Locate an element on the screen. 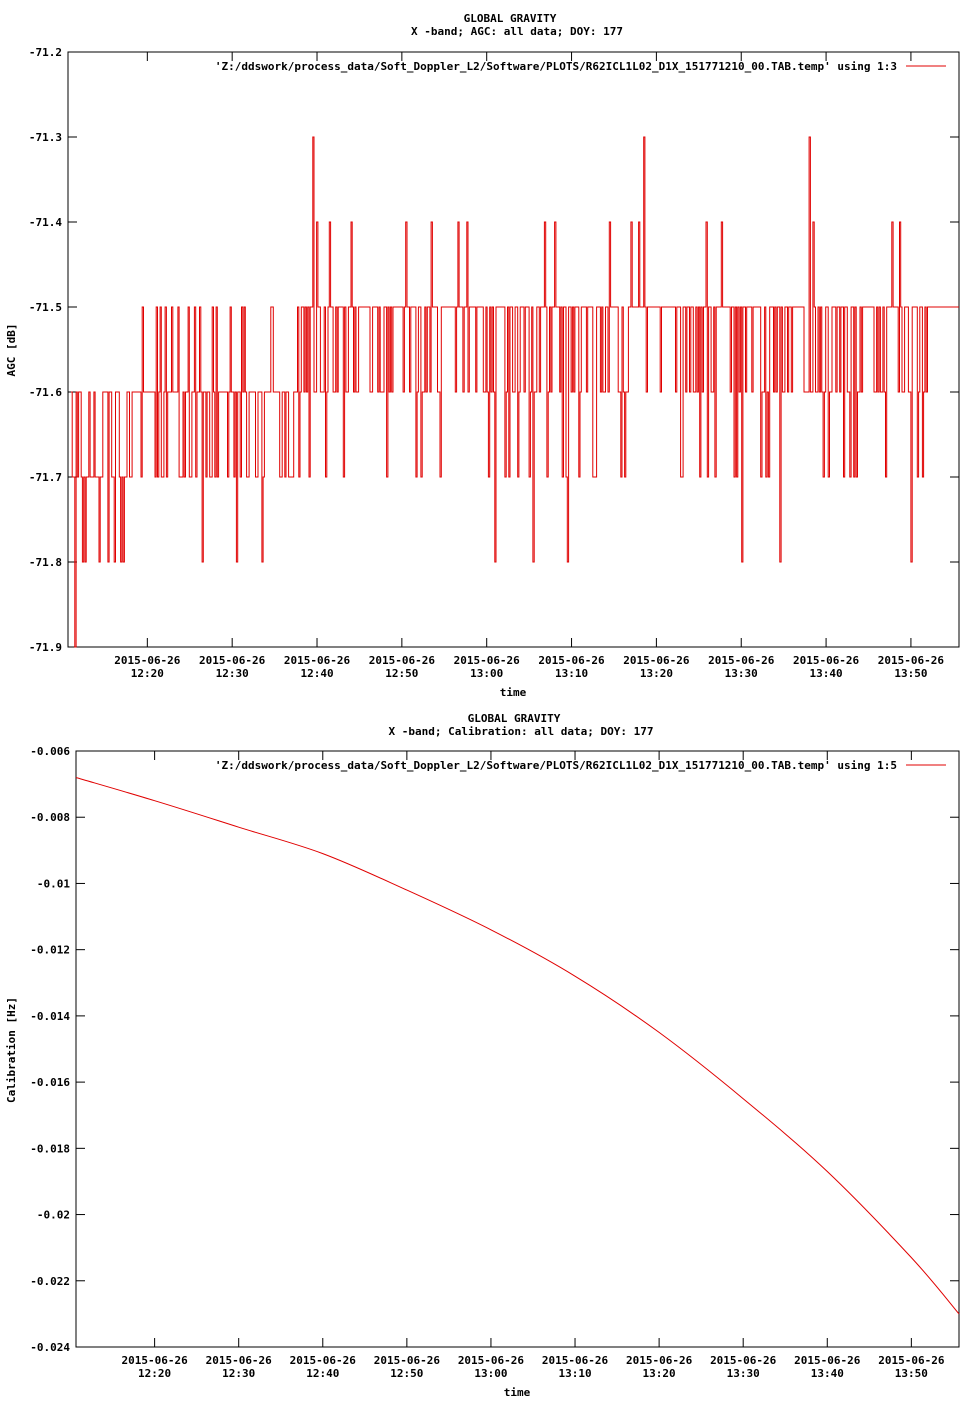 The height and width of the screenshot is (1405, 980). agc-x-axis-label: time is located at coordinates (513, 692).